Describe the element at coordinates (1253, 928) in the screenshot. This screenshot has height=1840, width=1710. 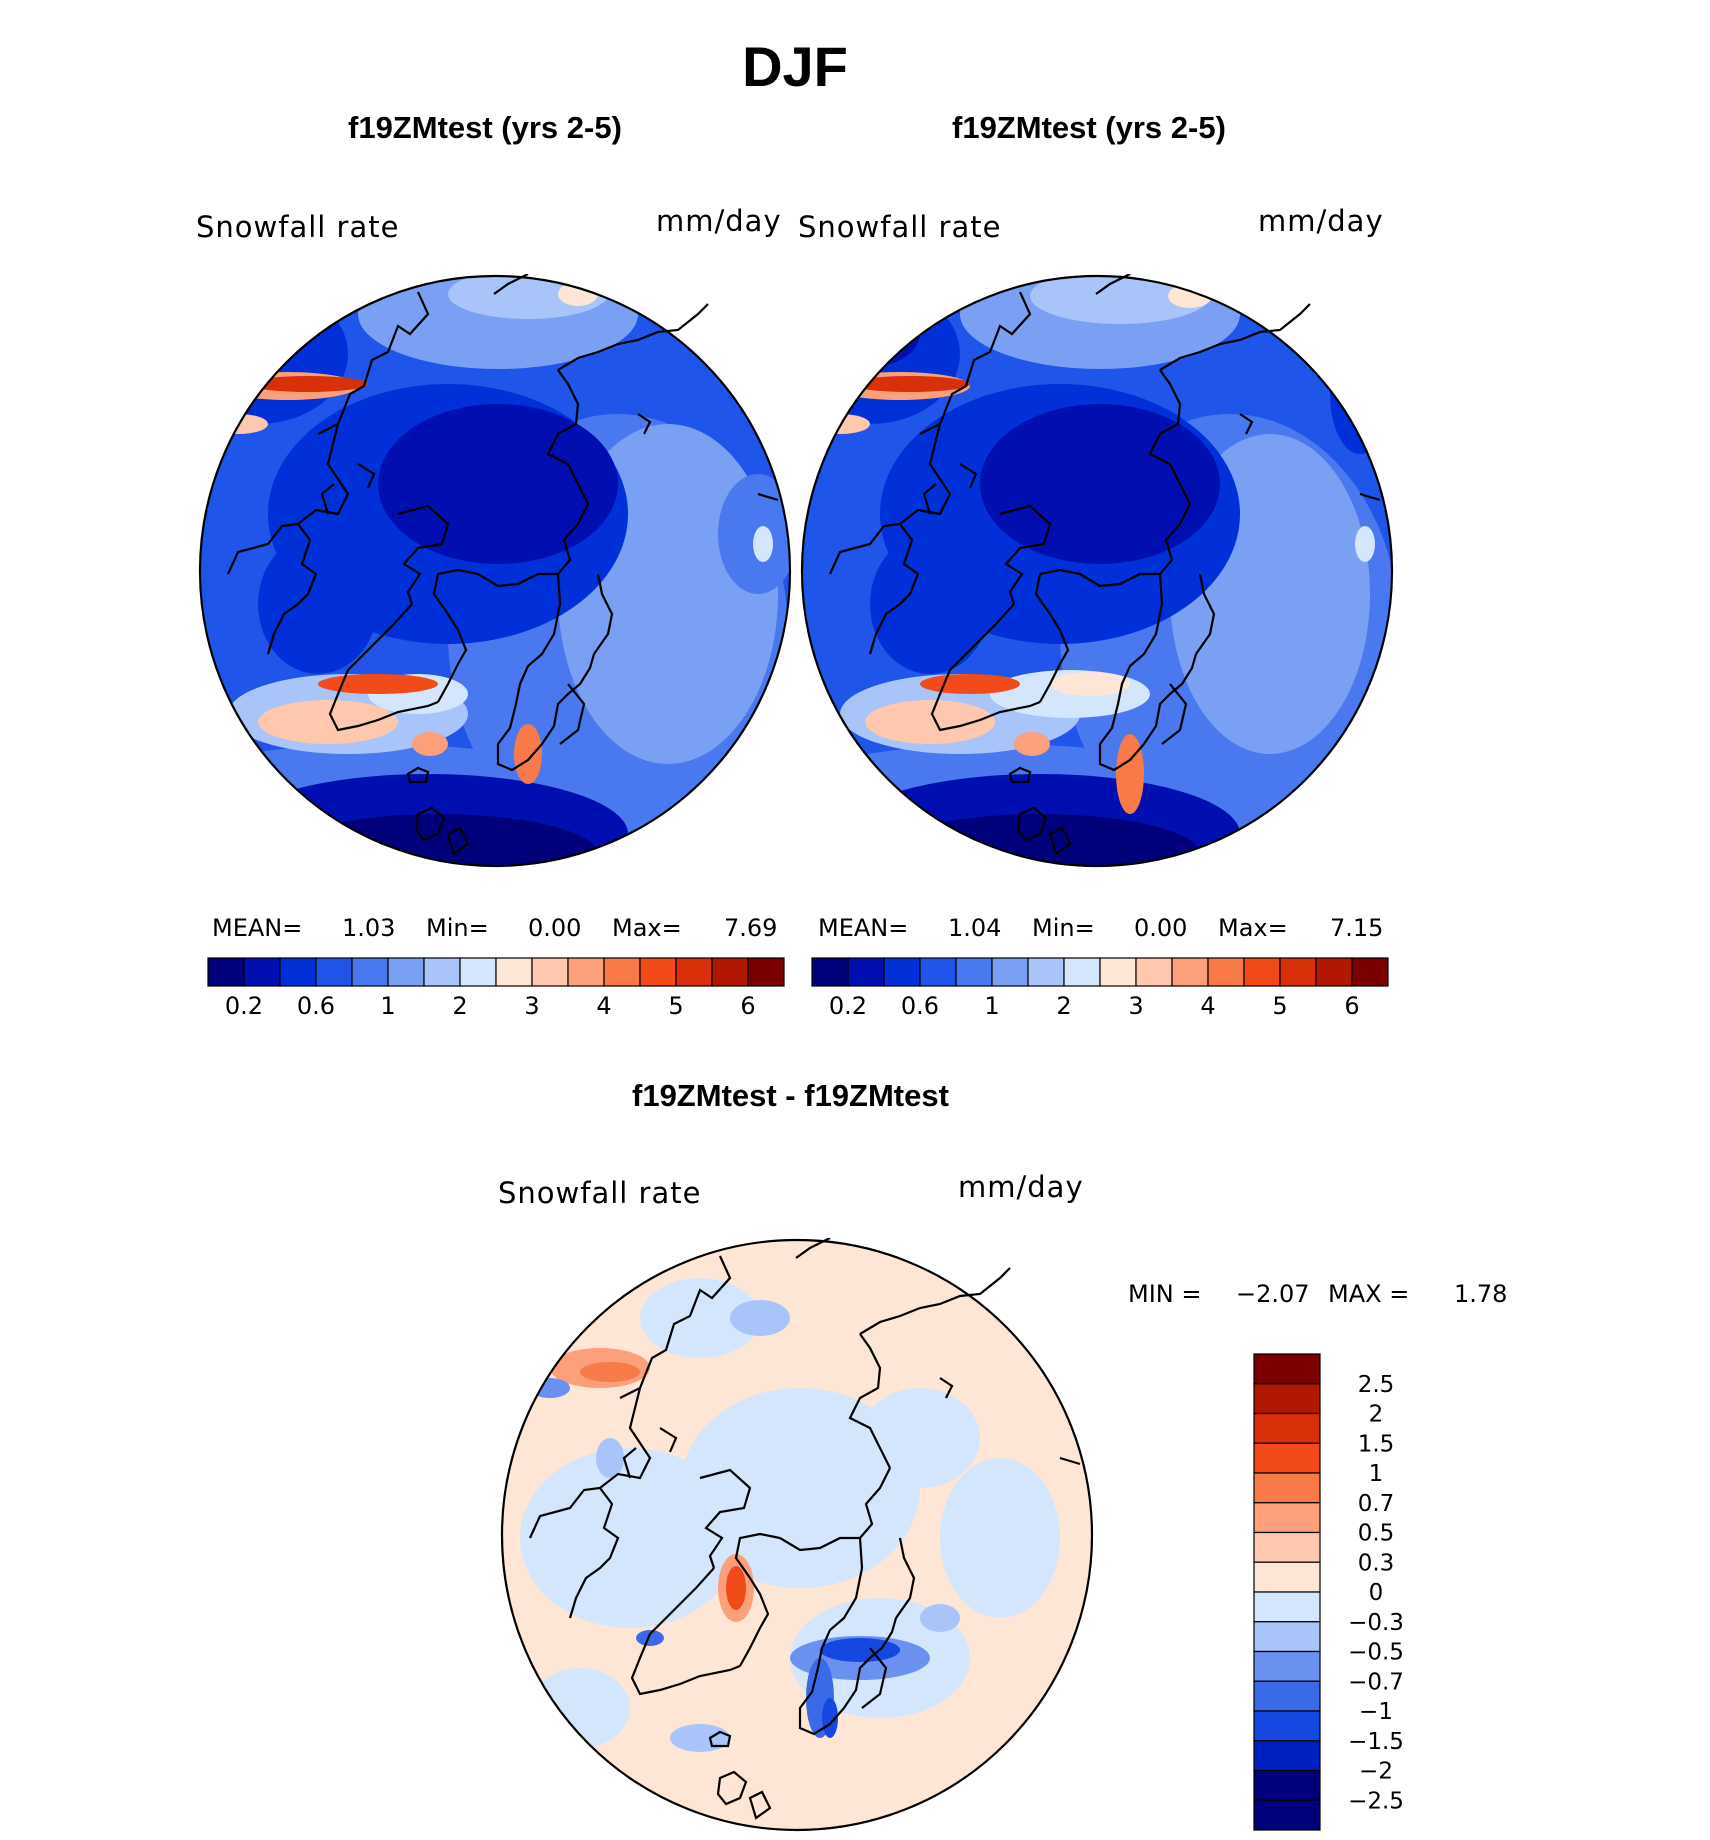
I see `panel-2-max-label: Max=` at that location.